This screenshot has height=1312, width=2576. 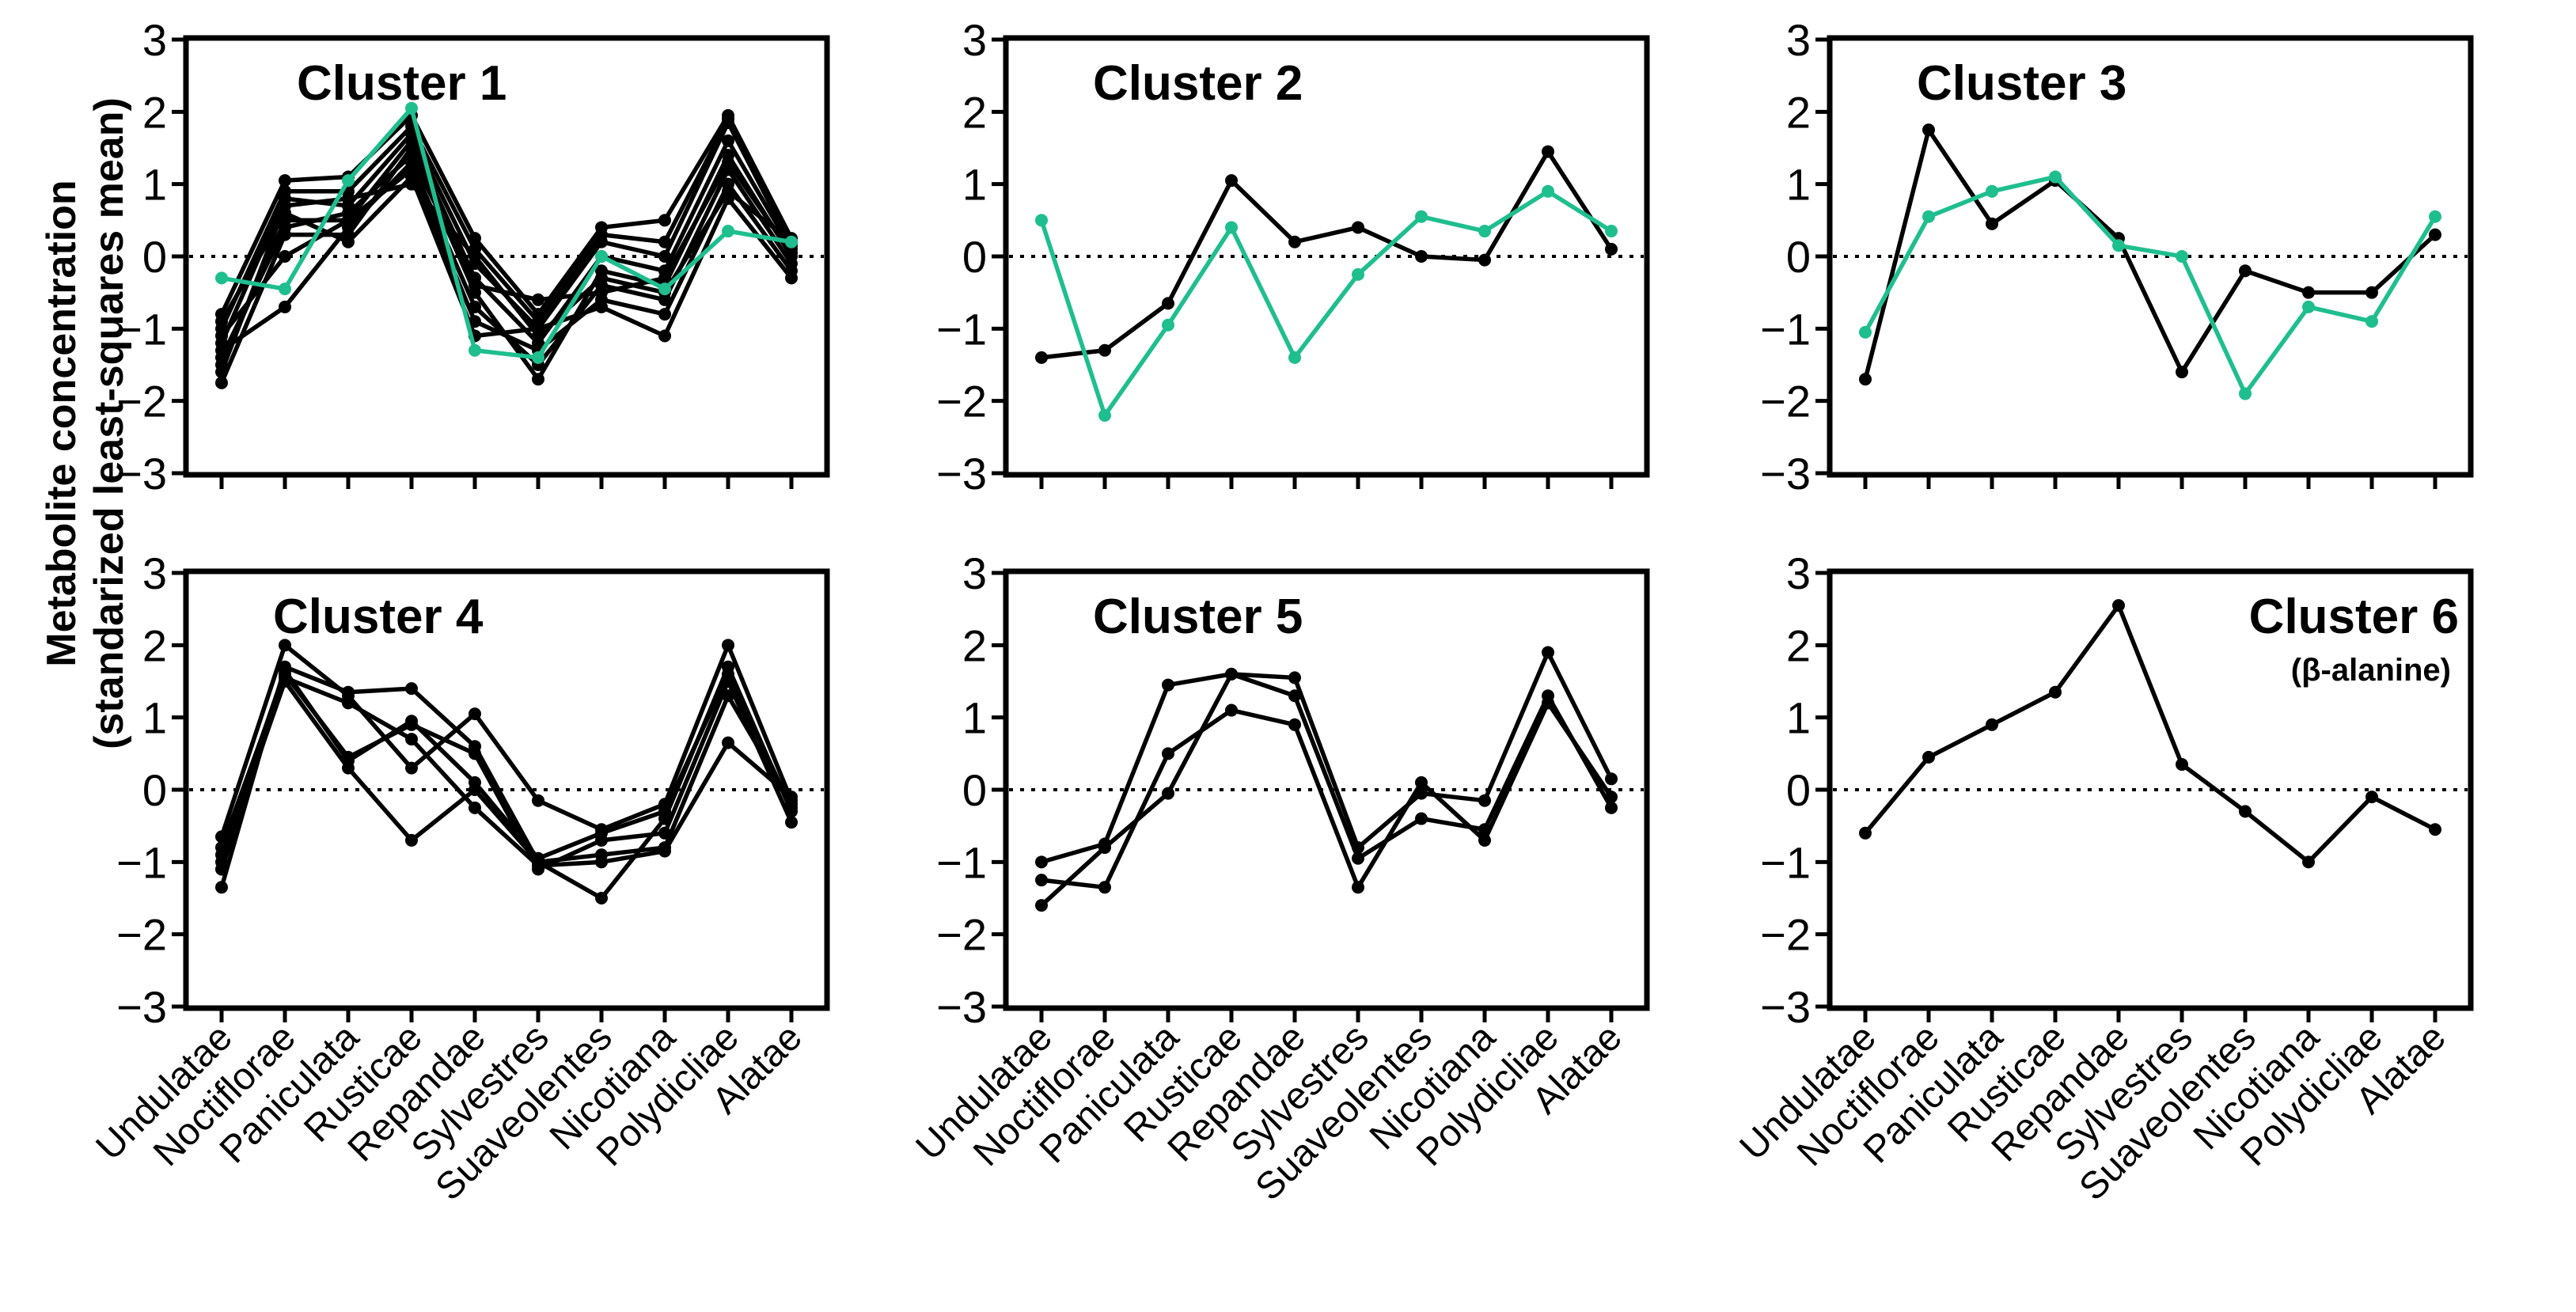 I want to click on series-line-m9, so click(x=506, y=256).